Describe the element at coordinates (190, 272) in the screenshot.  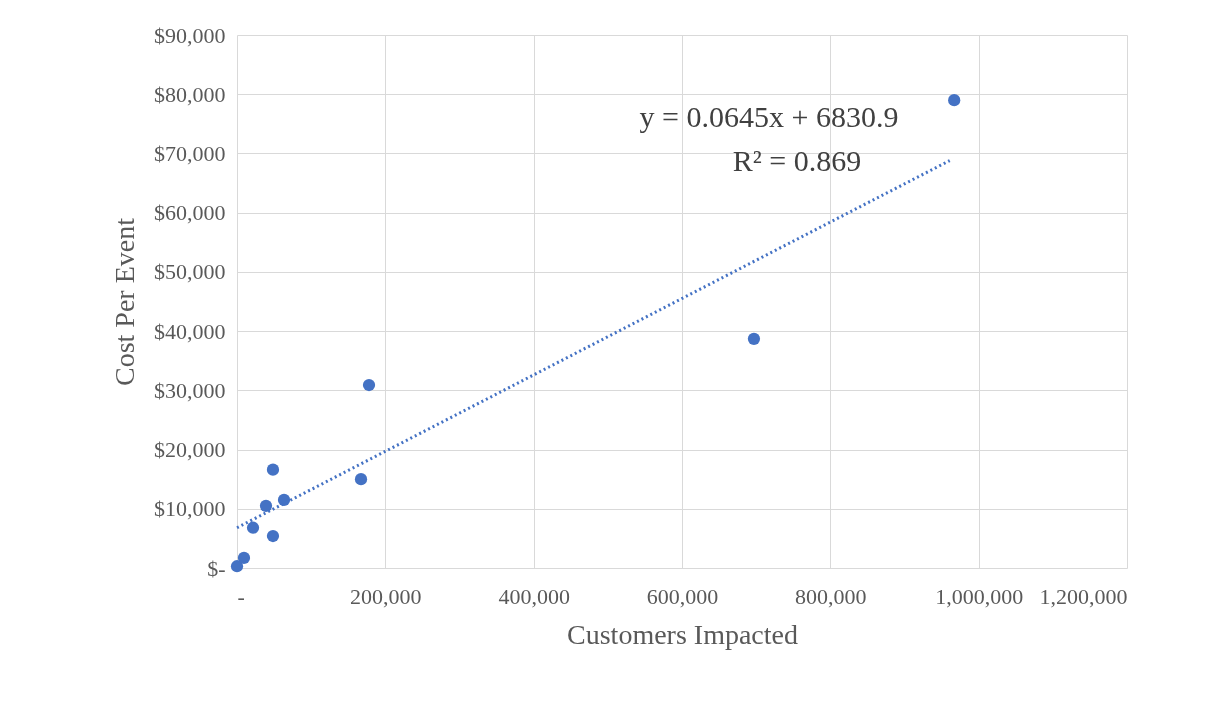
I see `y-tick-label: $50,000` at that location.